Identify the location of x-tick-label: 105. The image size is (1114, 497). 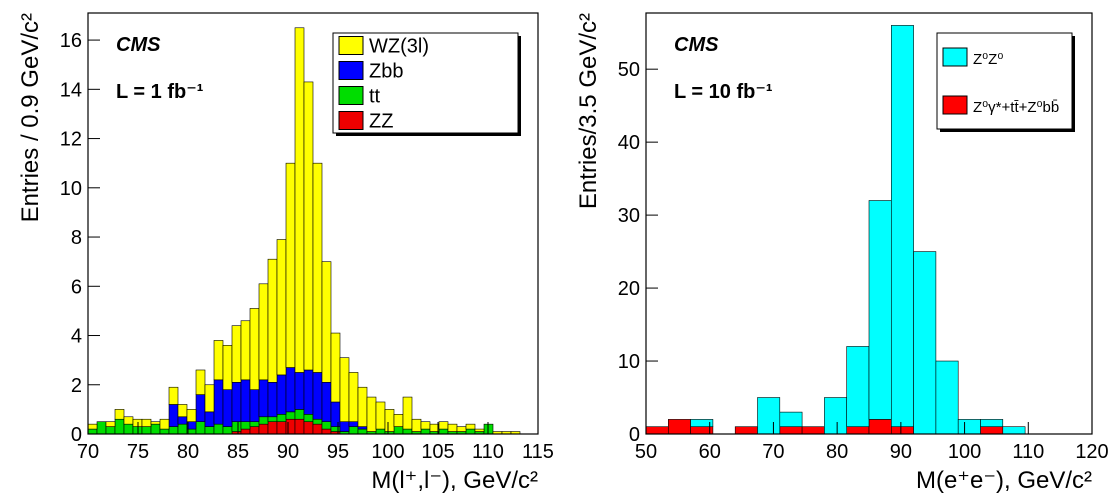
(437, 452).